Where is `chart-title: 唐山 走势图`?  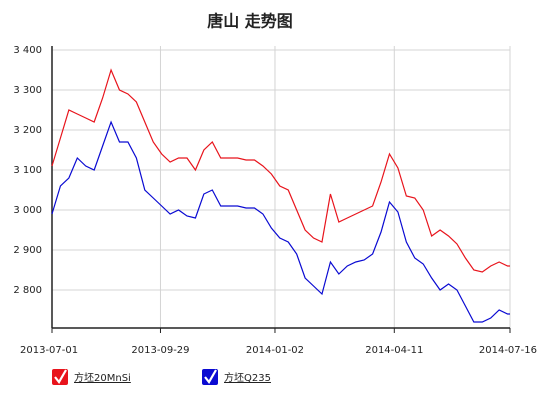 chart-title: 唐山 走势图 is located at coordinates (250, 21).